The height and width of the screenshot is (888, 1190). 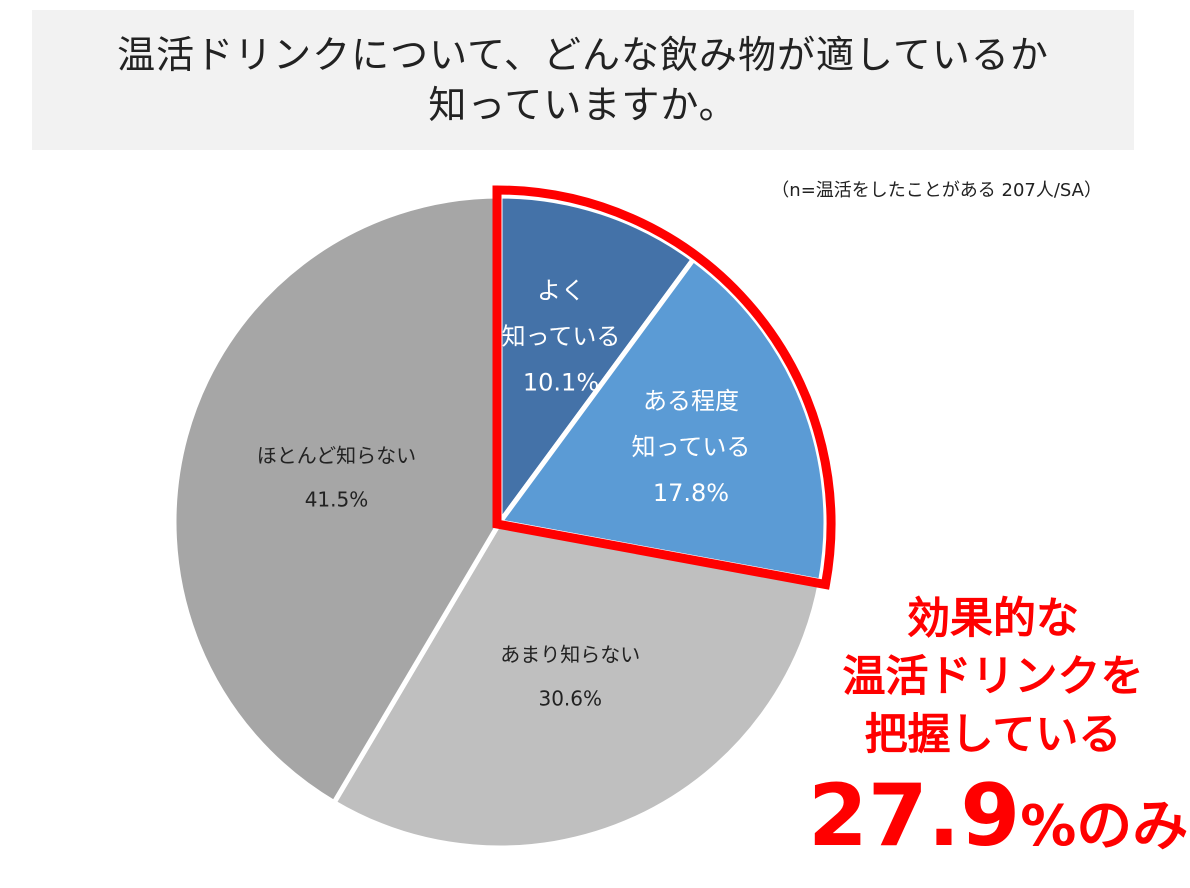 What do you see at coordinates (936, 190) in the screenshot?
I see `sample-size-note: （n=温活をしたことがある 207人/SA）` at bounding box center [936, 190].